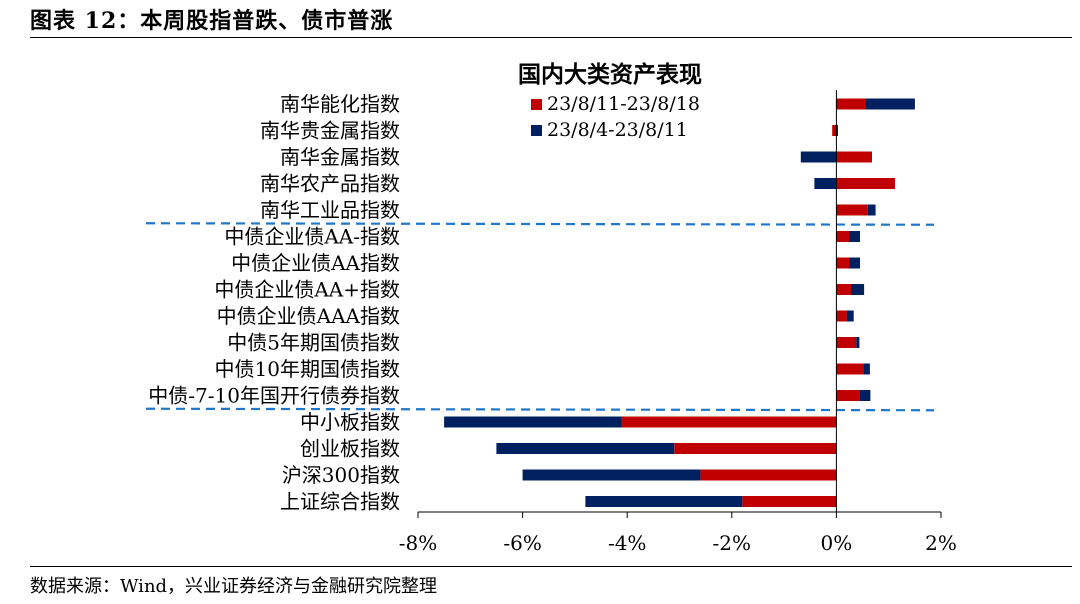 This screenshot has height=604, width=1080. What do you see at coordinates (340, 104) in the screenshot?
I see `category-label: 南华能化指数` at bounding box center [340, 104].